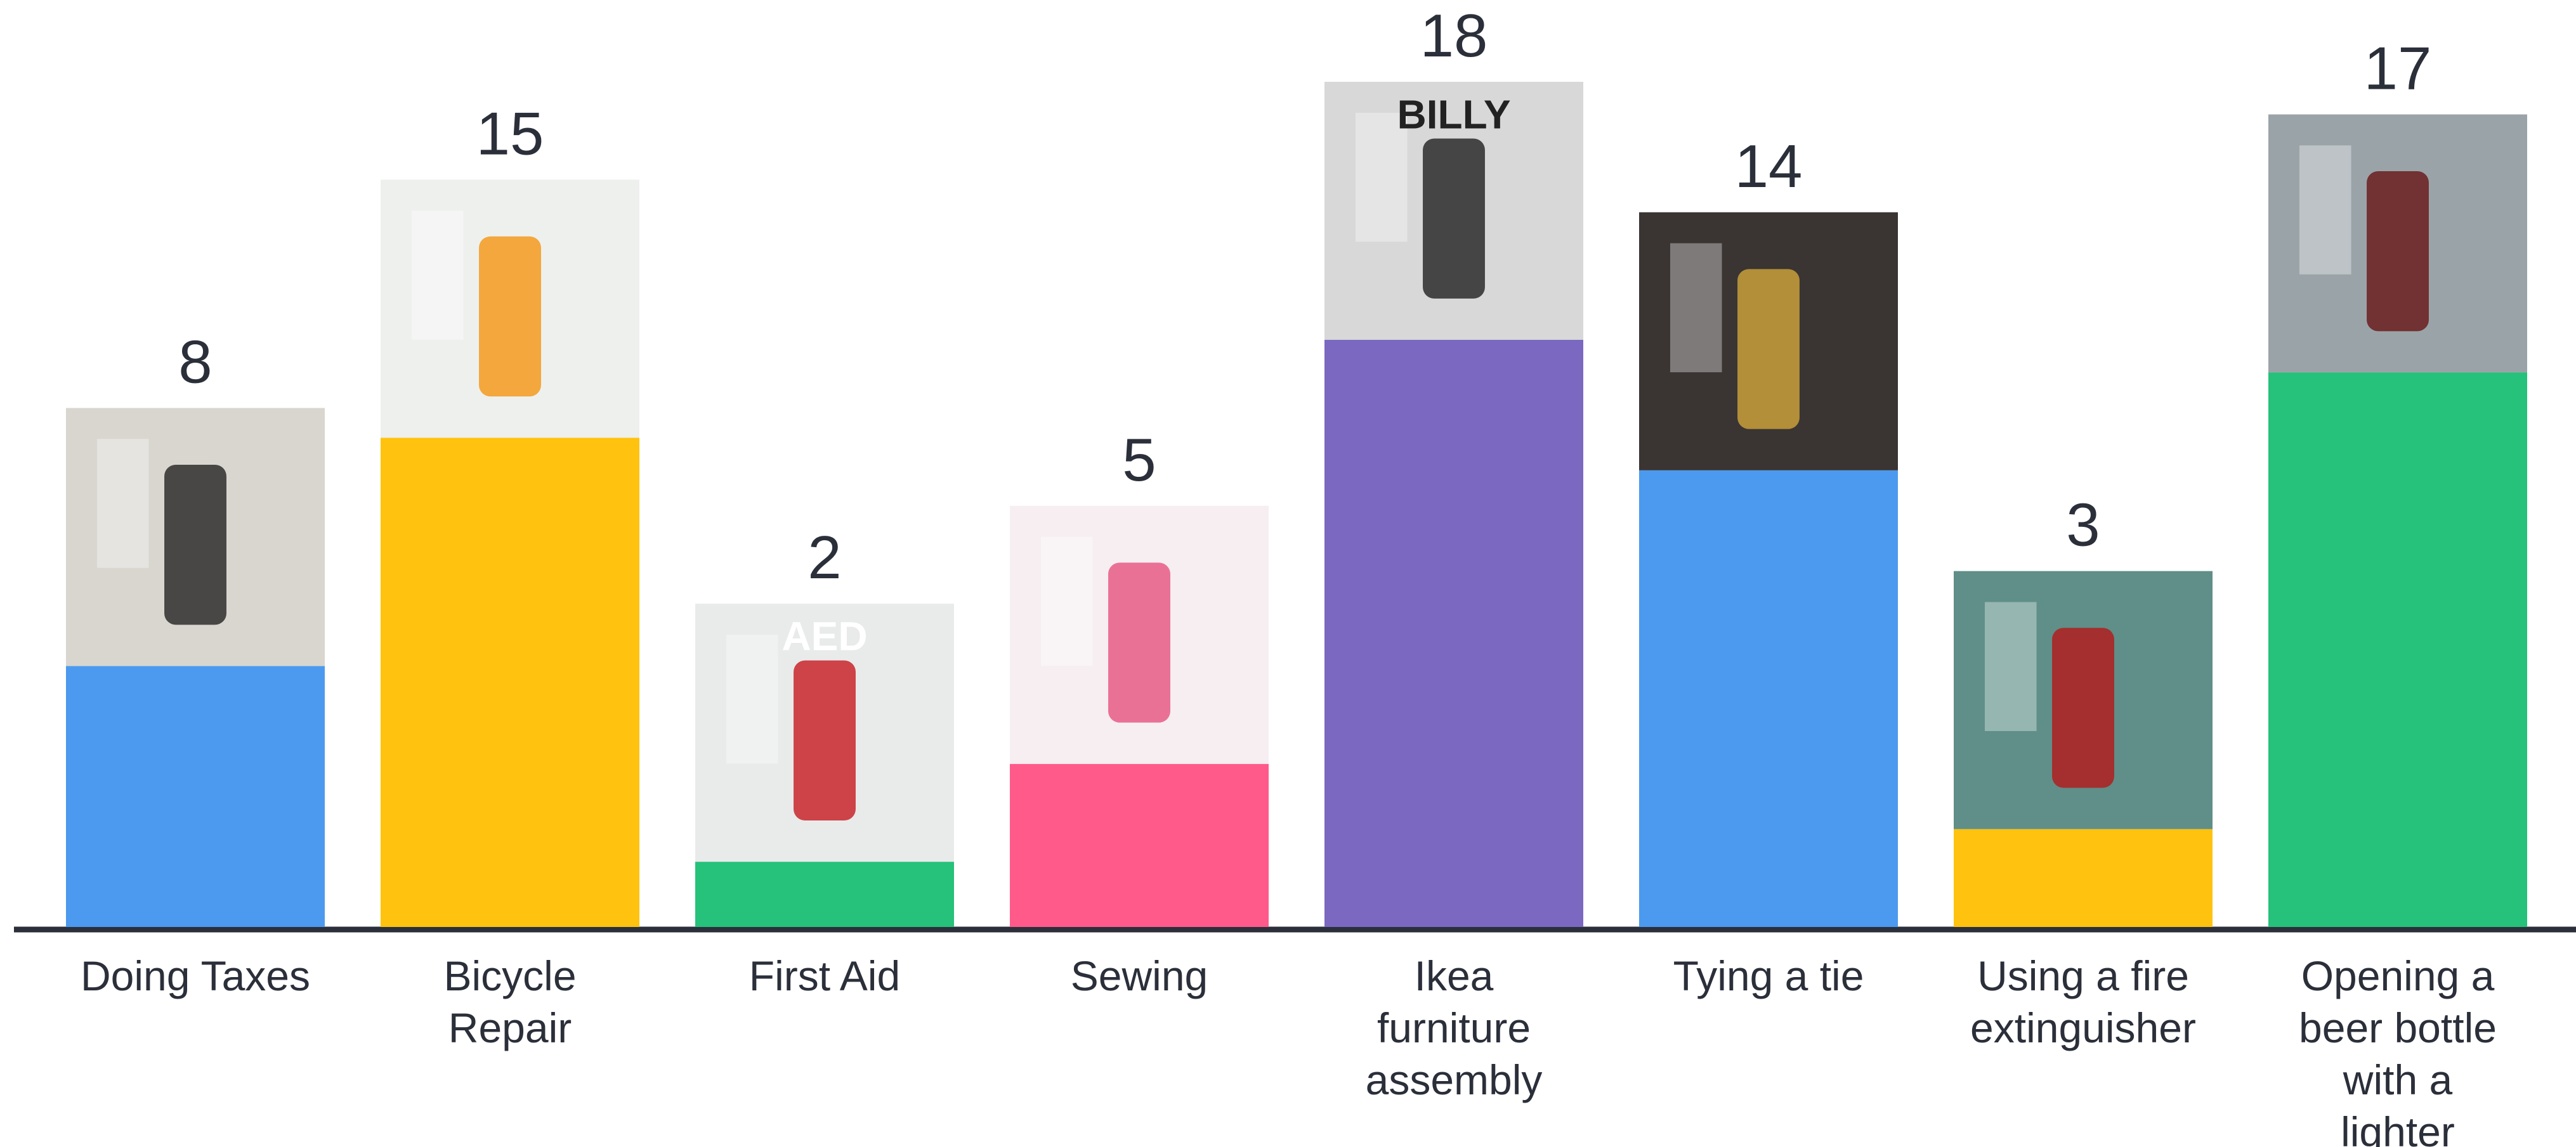 This screenshot has width=2576, height=1147. What do you see at coordinates (1769, 167) in the screenshot?
I see `data-label: 14` at bounding box center [1769, 167].